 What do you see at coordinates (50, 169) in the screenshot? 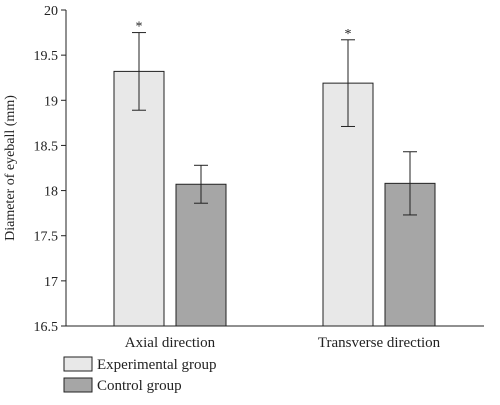
I see `y-ticks: 16.5 17 17.5 18 18.5 19 19.5 20` at bounding box center [50, 169].